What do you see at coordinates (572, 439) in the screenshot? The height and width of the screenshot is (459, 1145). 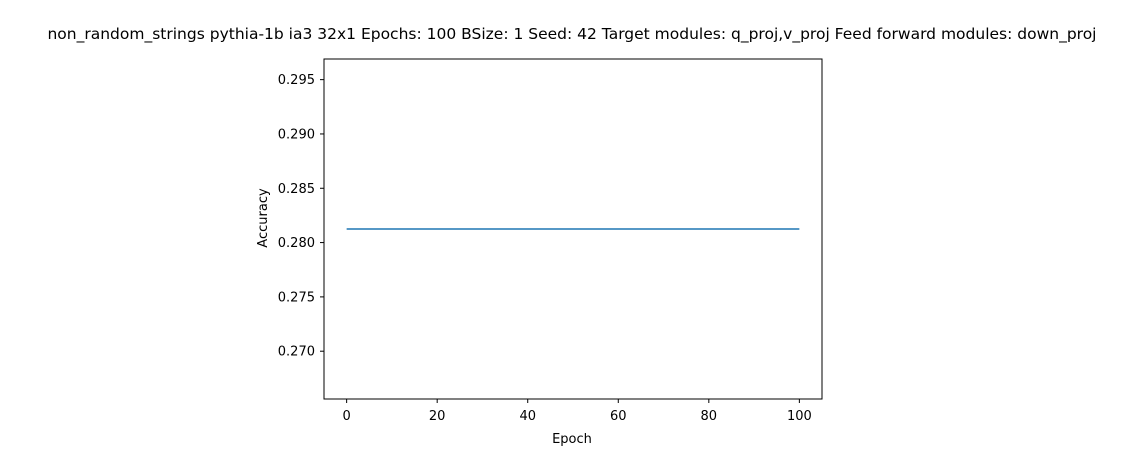 I see `x-axis-label: Epoch` at bounding box center [572, 439].